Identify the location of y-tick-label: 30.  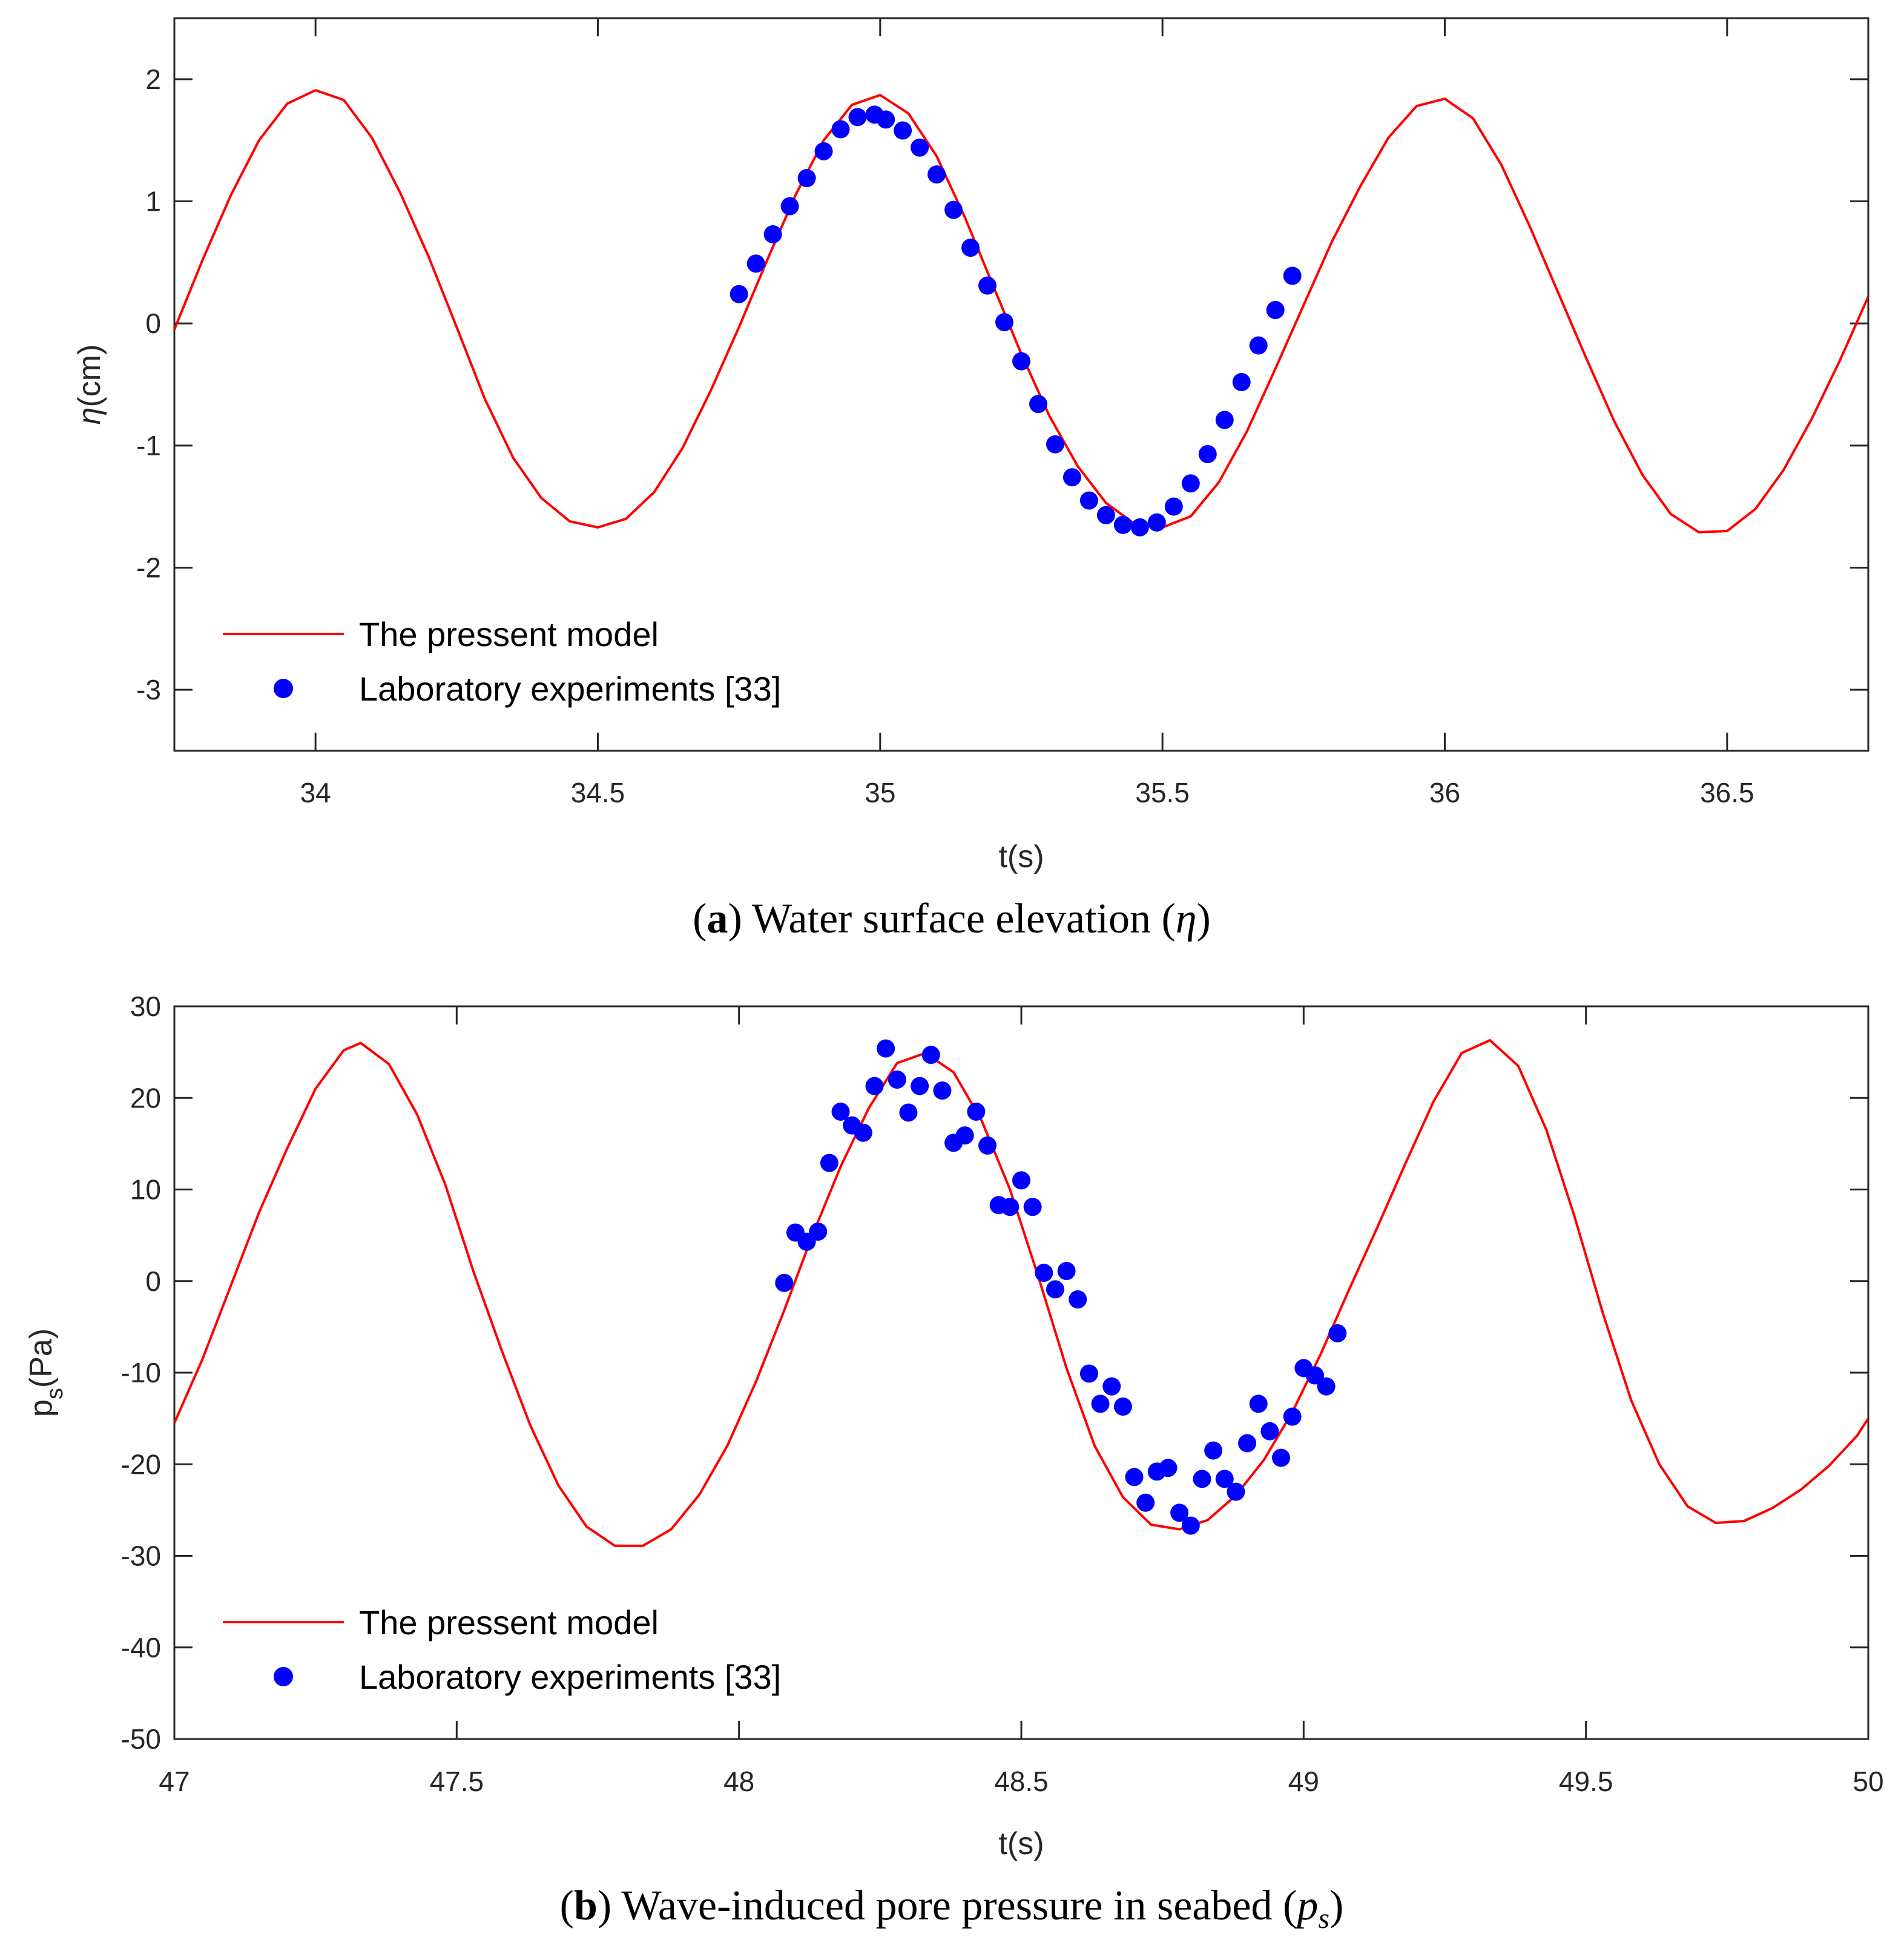
(145, 1007).